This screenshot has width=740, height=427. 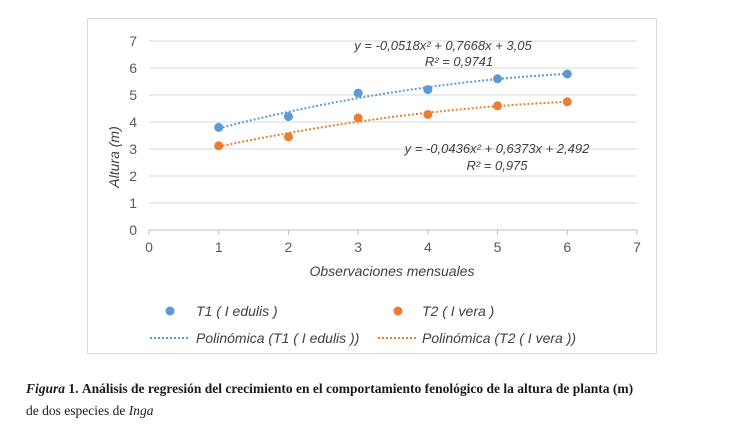 I want to click on x-tick-5: 5, so click(x=498, y=247).